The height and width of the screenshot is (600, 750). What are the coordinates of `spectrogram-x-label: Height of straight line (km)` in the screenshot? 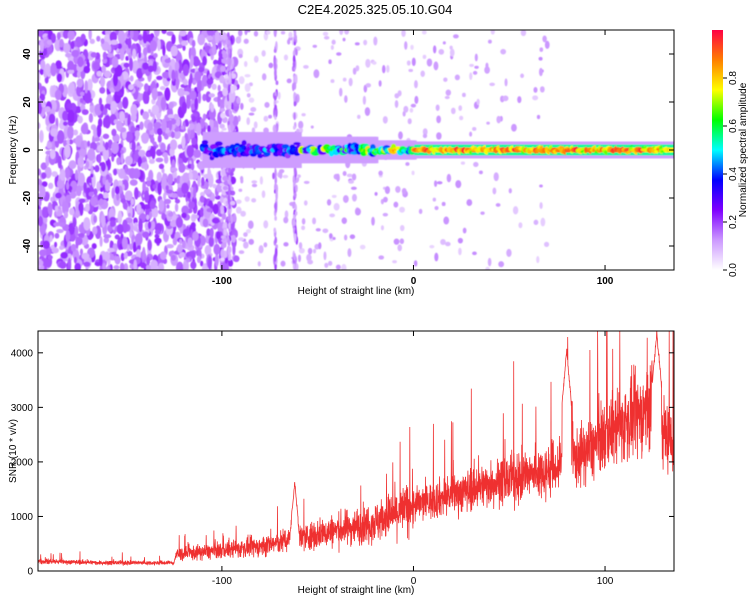 It's located at (356, 291).